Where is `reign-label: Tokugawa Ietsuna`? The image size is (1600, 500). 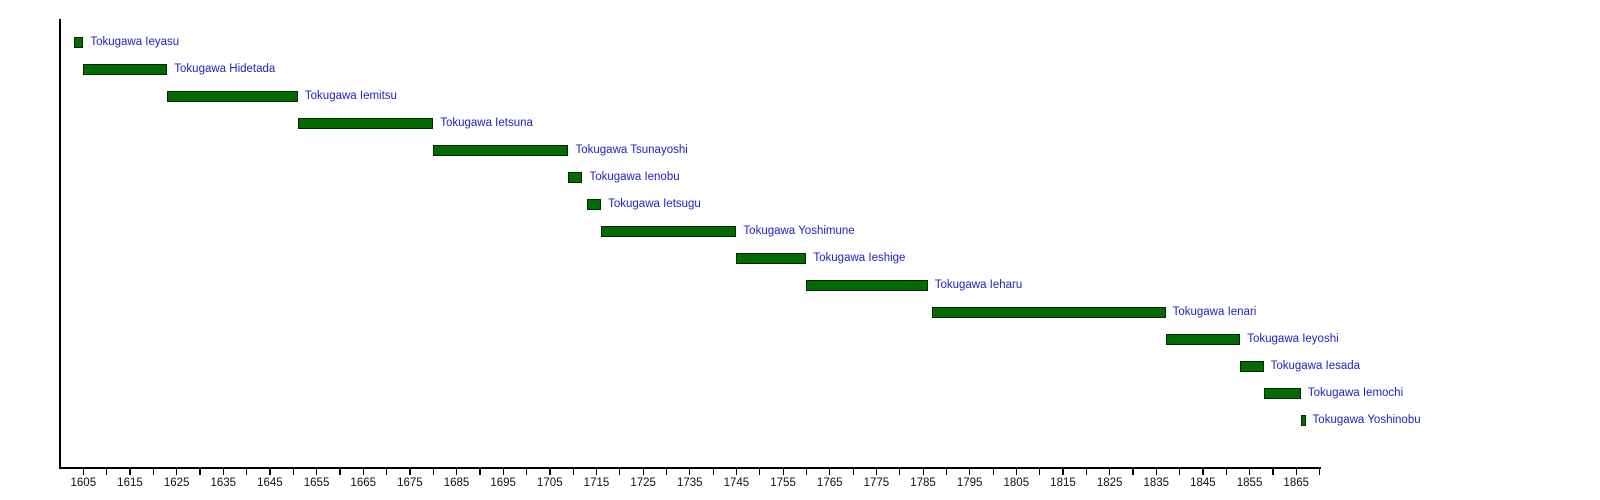
reign-label: Tokugawa Ietsuna is located at coordinates (486, 122).